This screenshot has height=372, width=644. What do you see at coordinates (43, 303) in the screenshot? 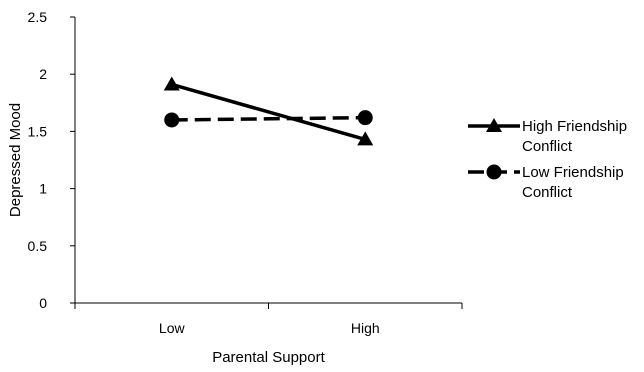
I see `y-tick-label: 0` at bounding box center [43, 303].